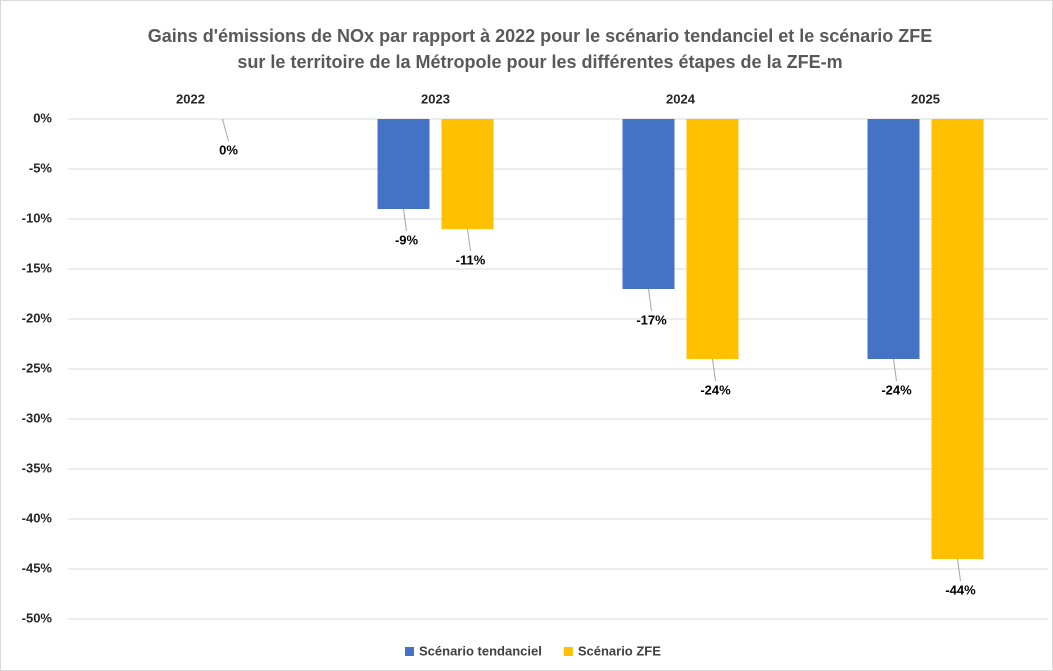 This screenshot has width=1053, height=671. Describe the element at coordinates (619, 650) in the screenshot. I see `legend-label: Scénario ZFE` at that location.